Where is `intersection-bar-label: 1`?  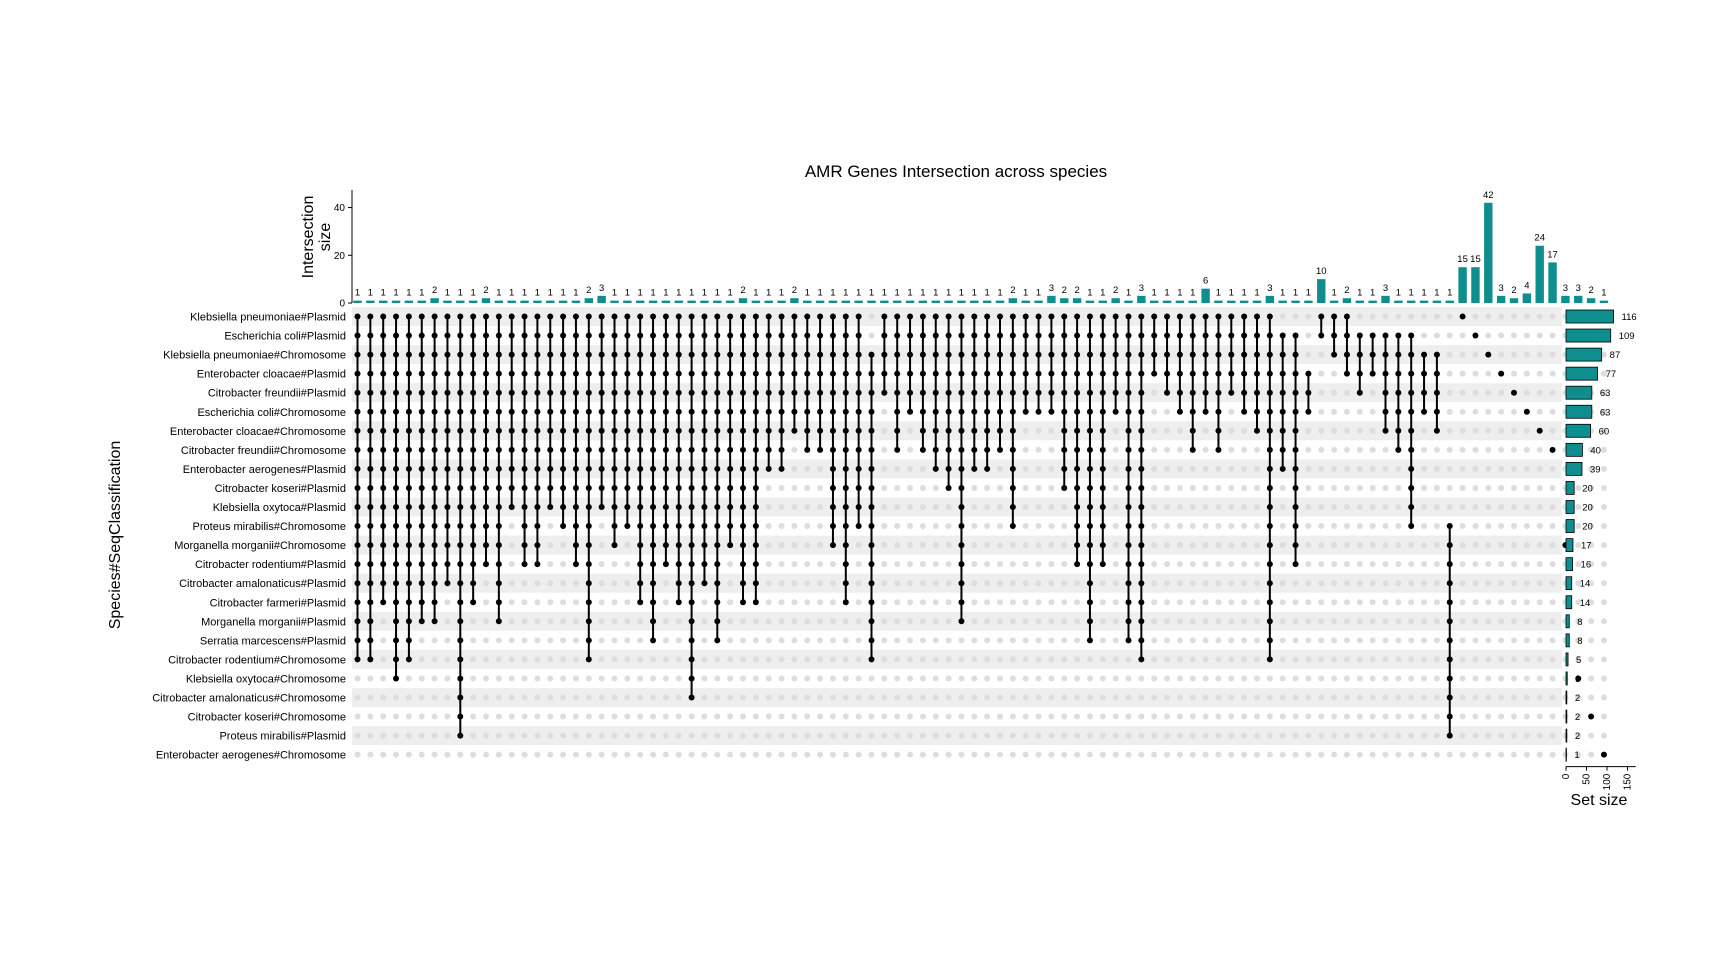
intersection-bar-label: 1 is located at coordinates (1192, 293).